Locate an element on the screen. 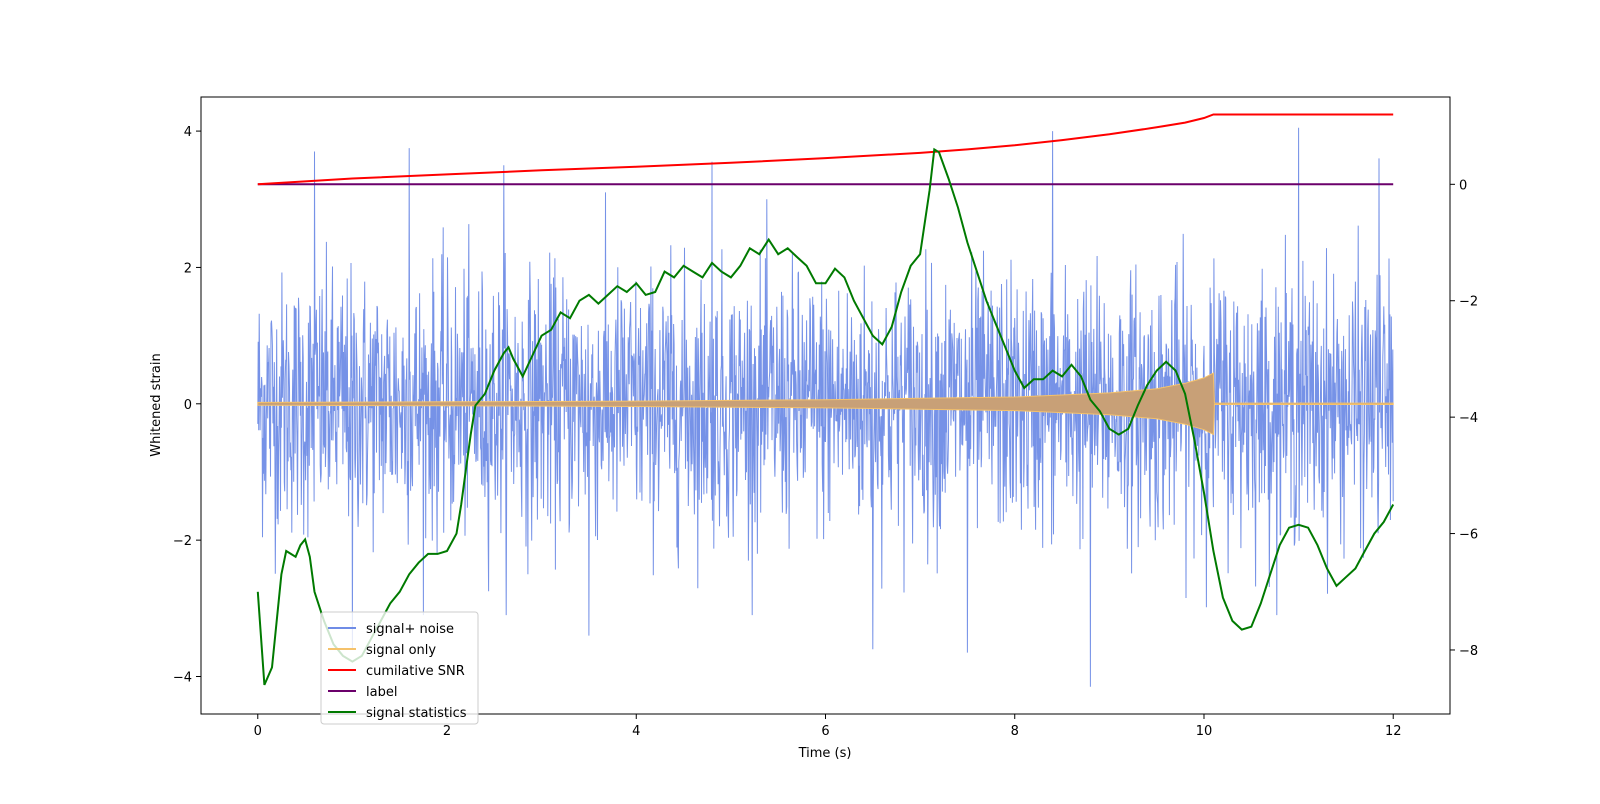 This screenshot has height=804, width=1600. x-axis-label: Time (s) is located at coordinates (825, 753).